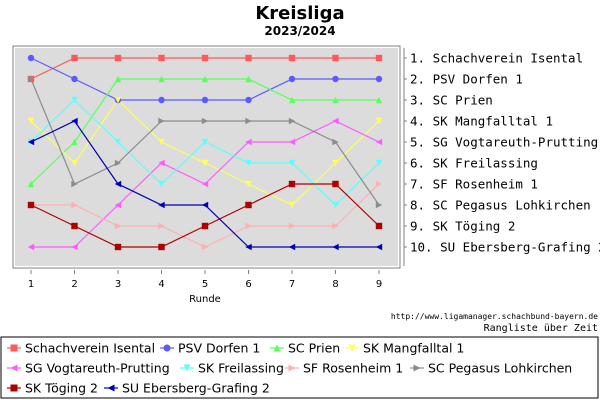  Describe the element at coordinates (505, 247) in the screenshot. I see `rank-label: 10. SU Ebersberg-Grafing 2` at that location.